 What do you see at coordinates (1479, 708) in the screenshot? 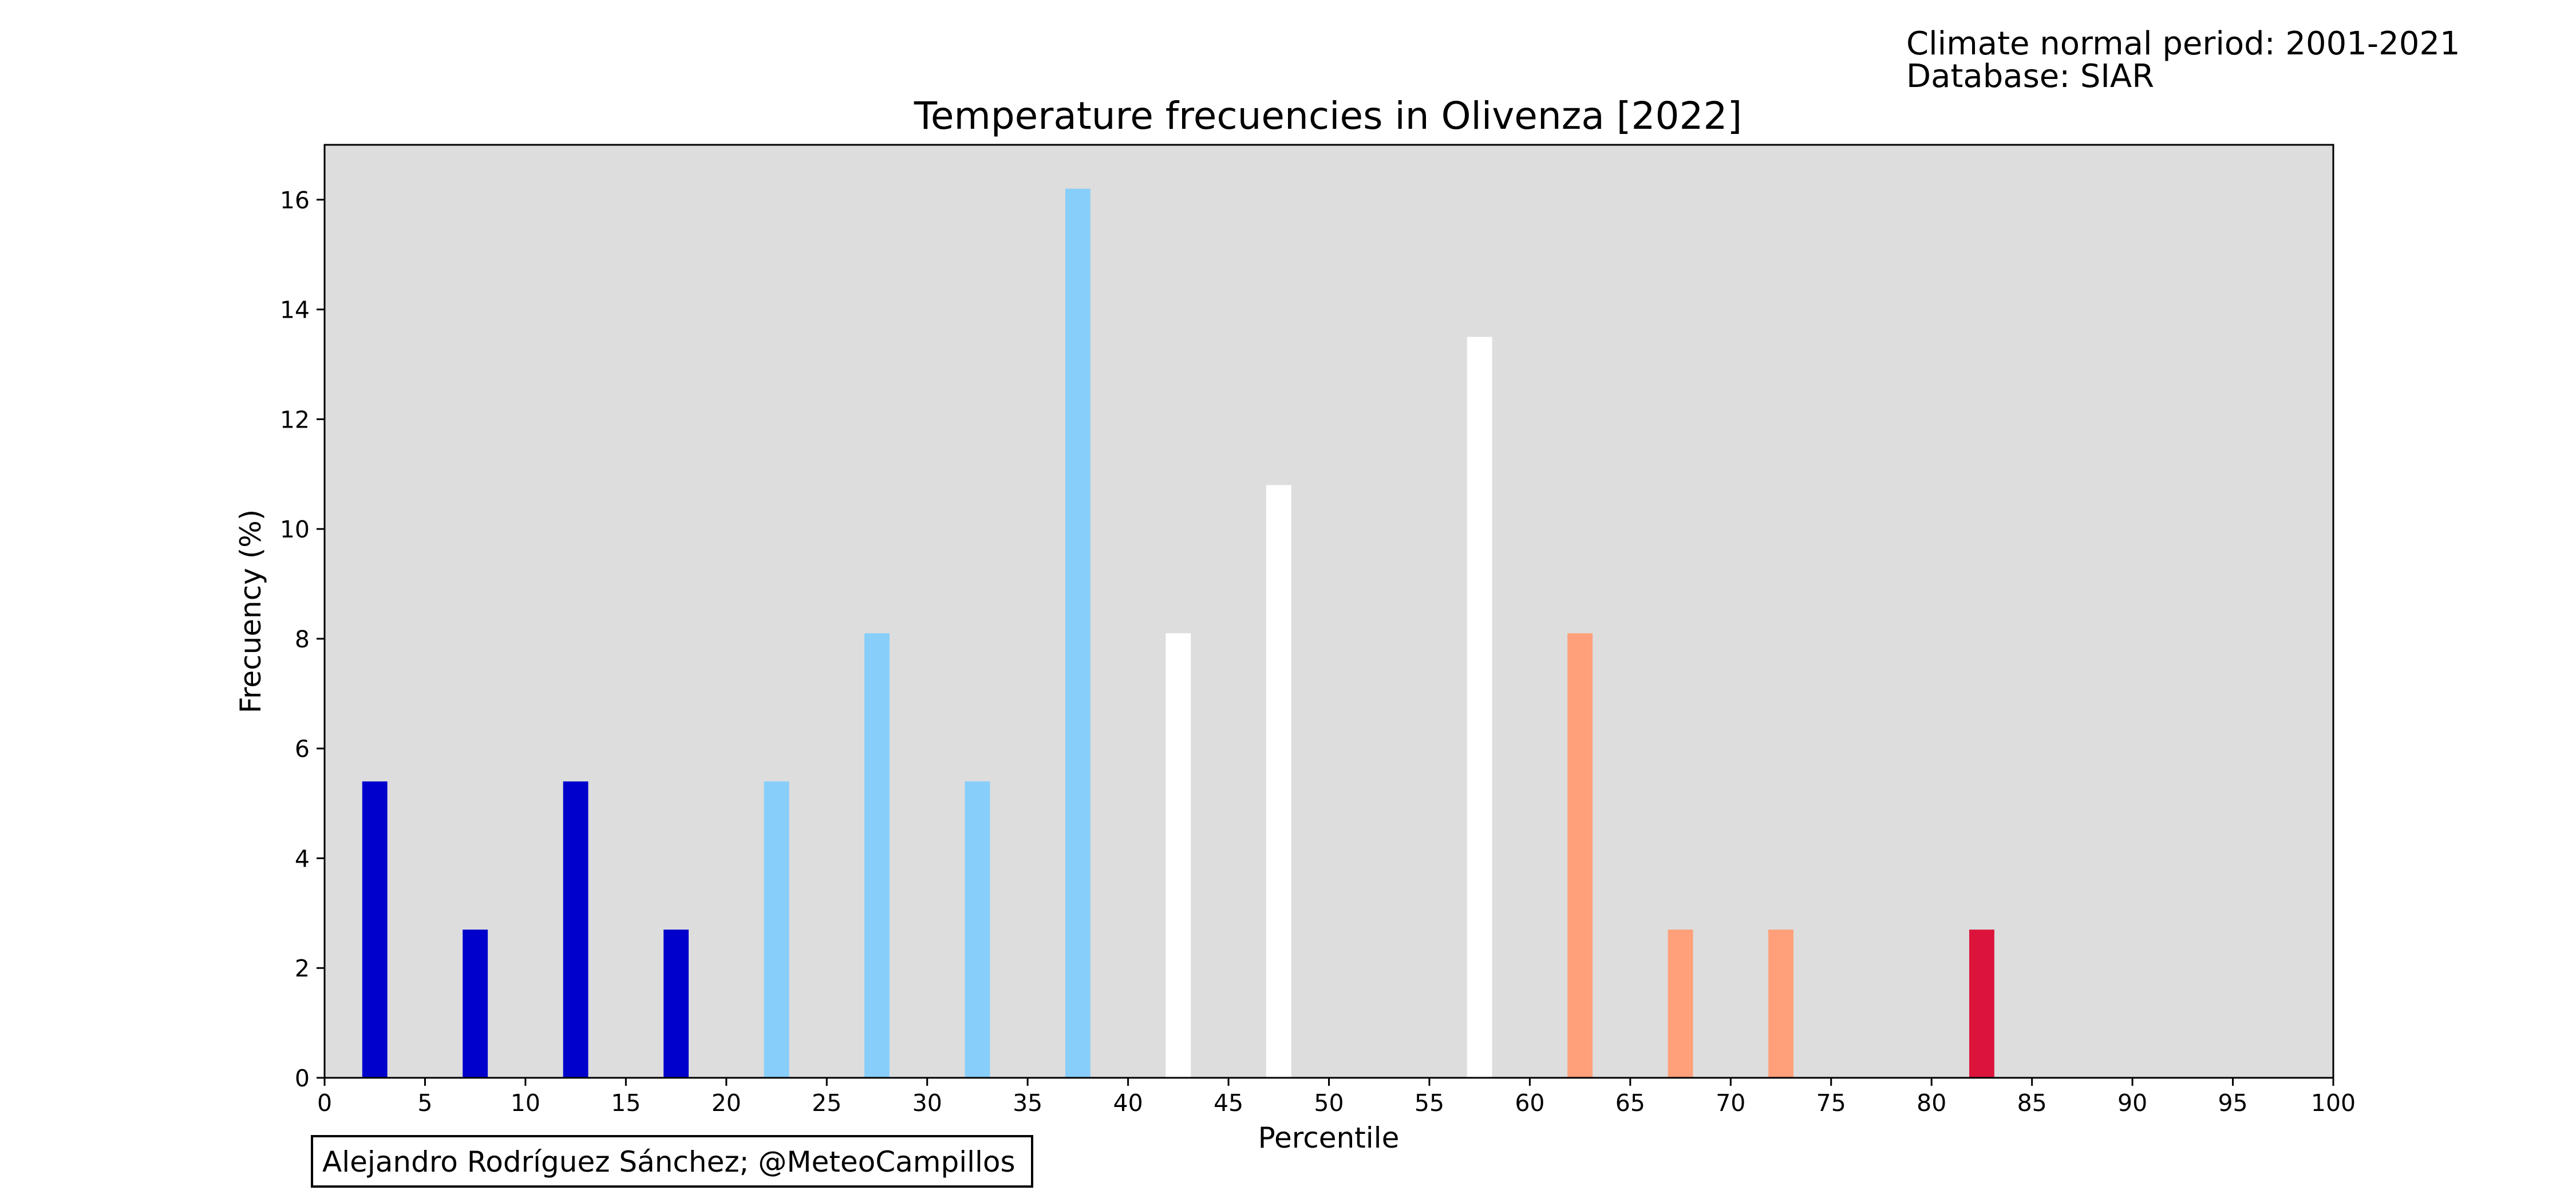
I see `bar-57.5` at bounding box center [1479, 708].